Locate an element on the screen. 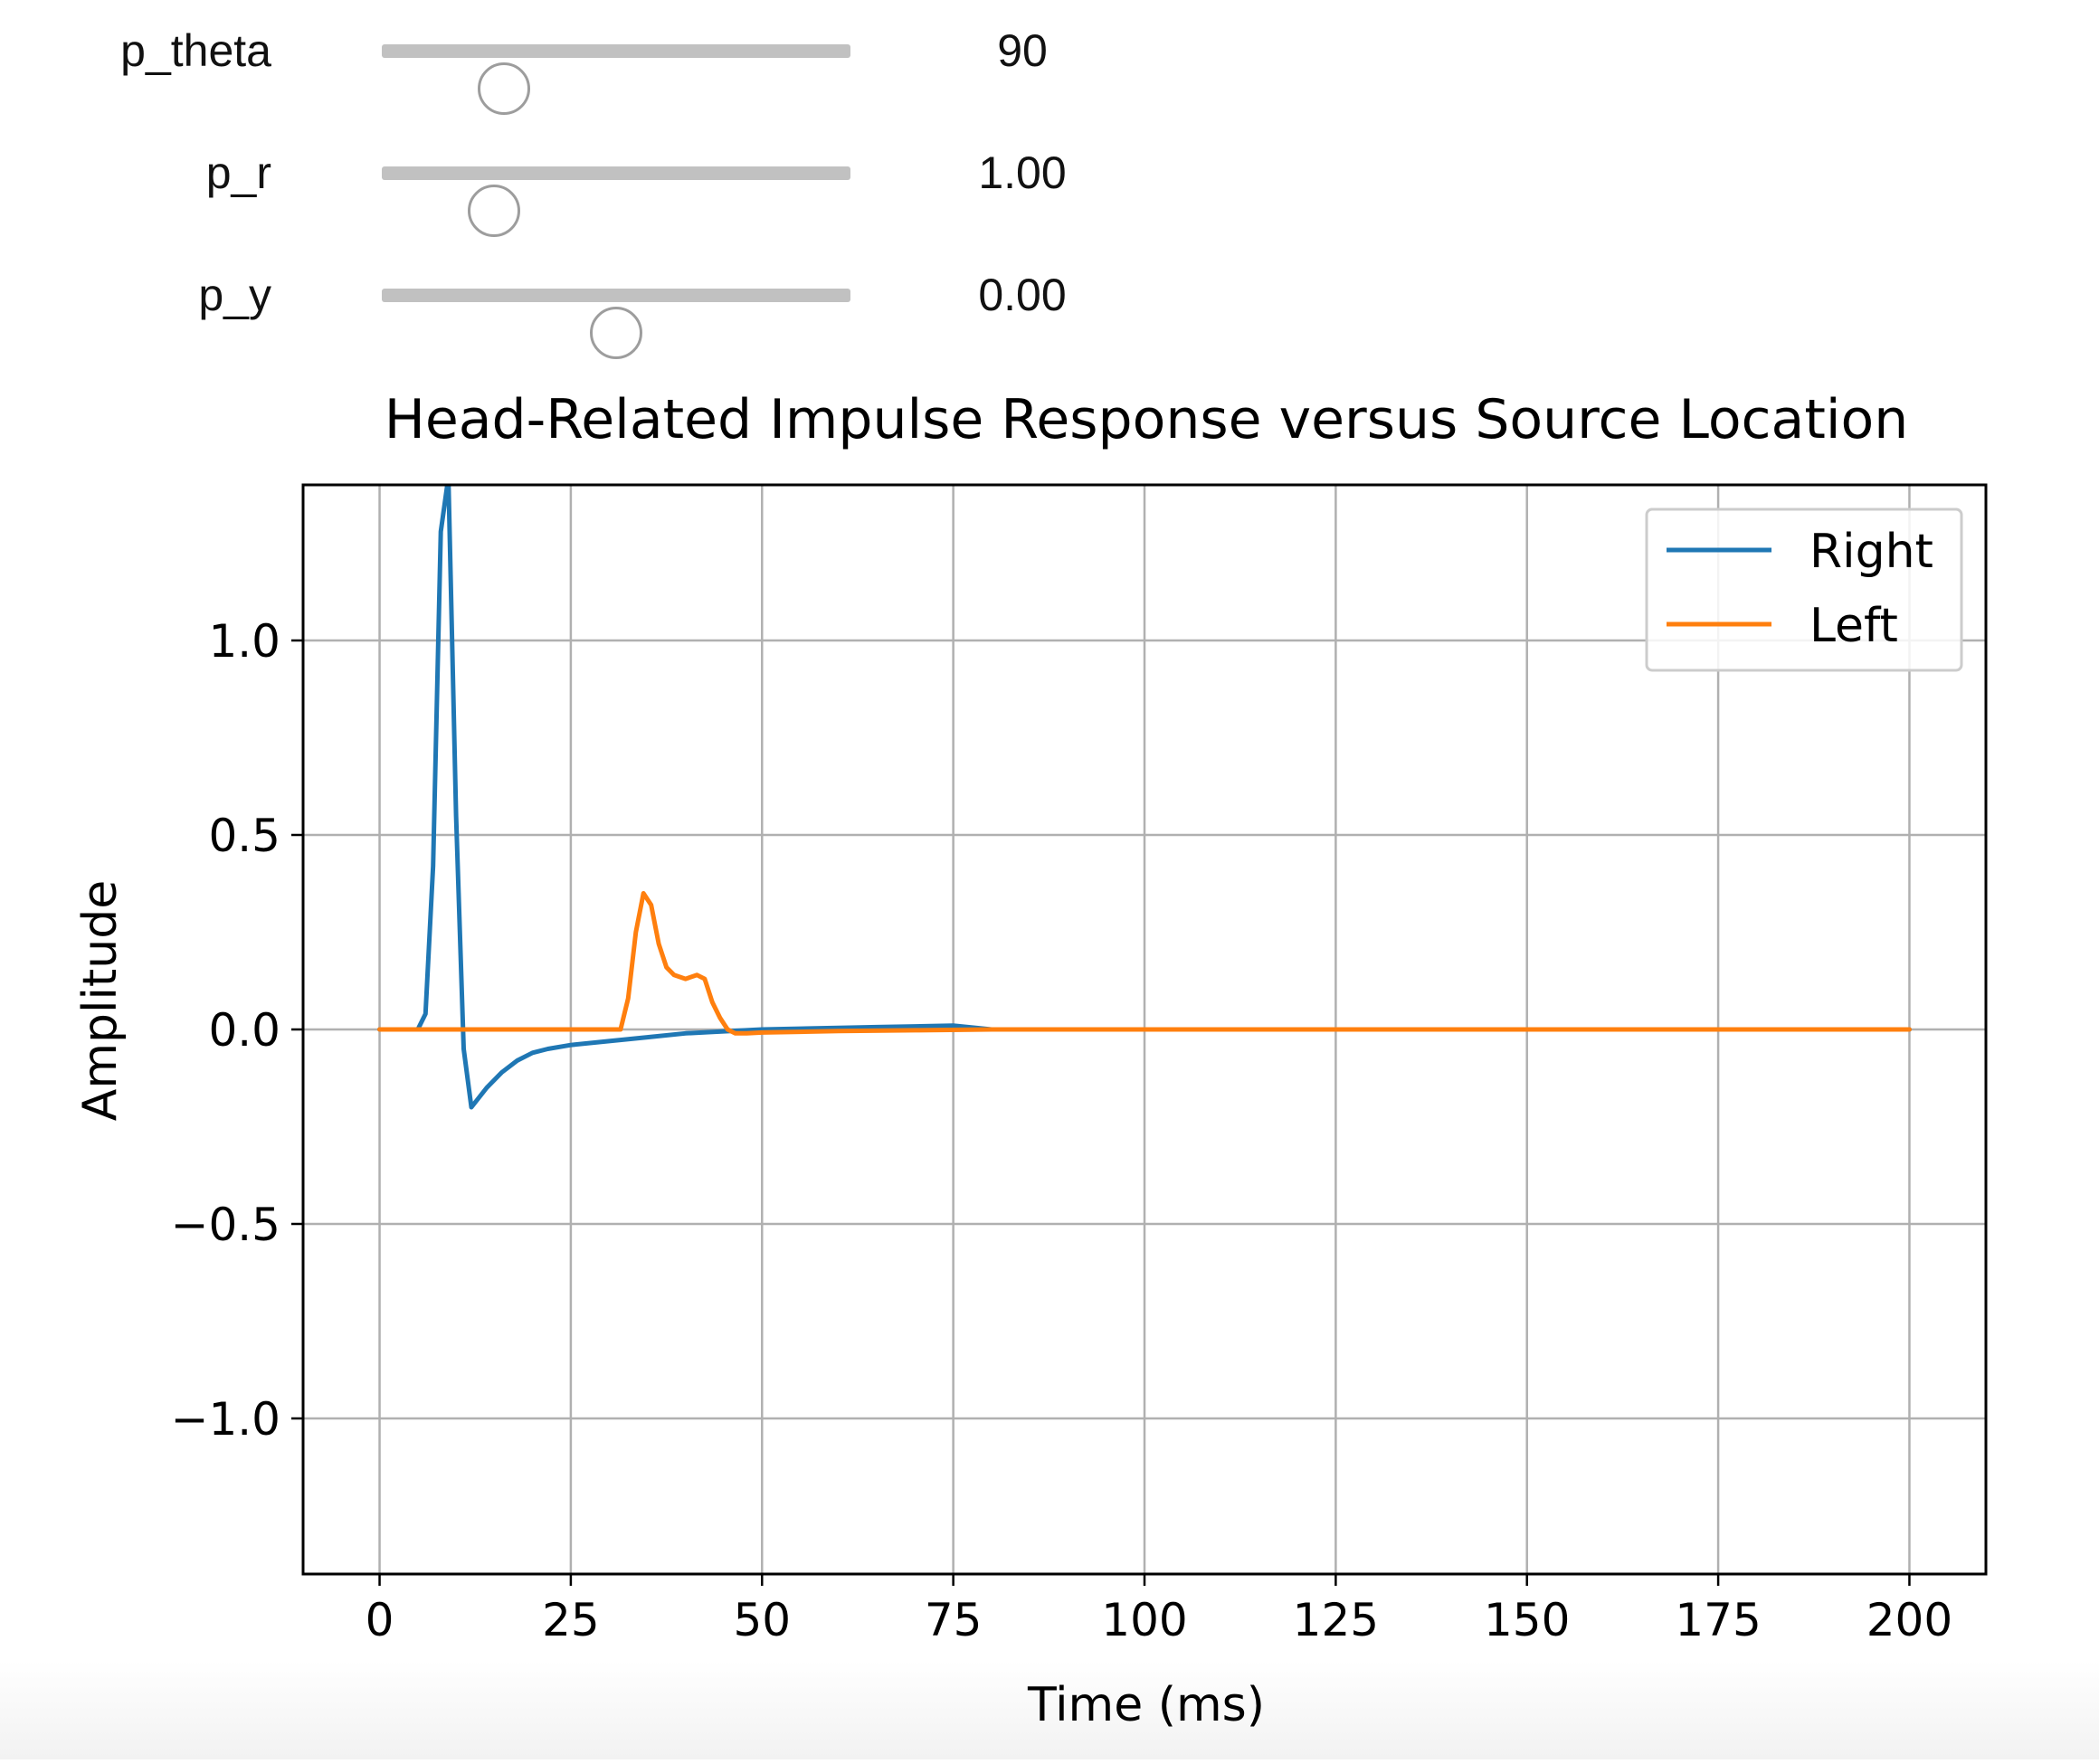  bottom-bar is located at coordinates (1049, 1709).